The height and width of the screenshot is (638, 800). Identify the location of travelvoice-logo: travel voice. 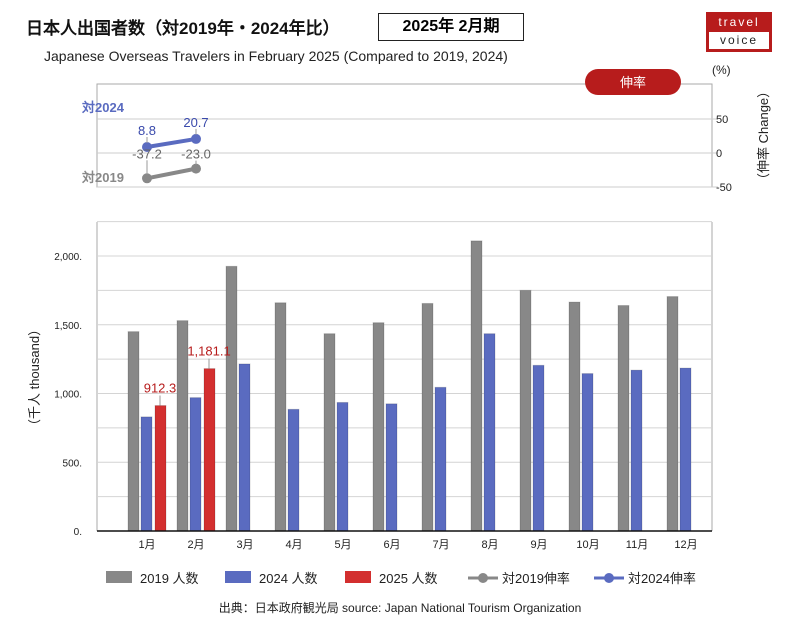
(739, 32).